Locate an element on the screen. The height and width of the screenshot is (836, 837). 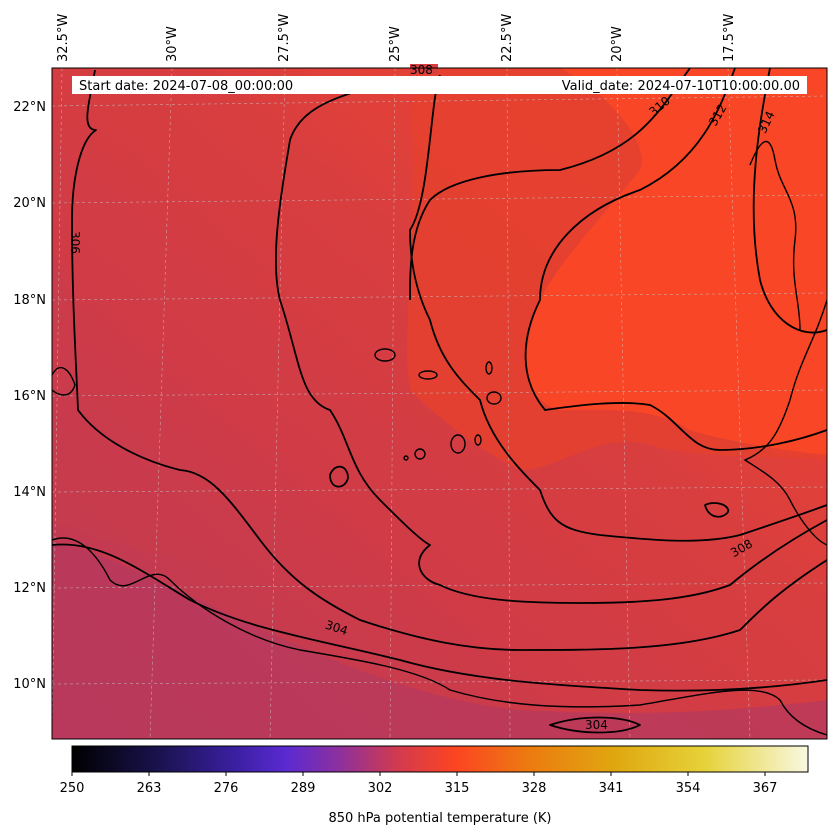
island-maio is located at coordinates (478, 440).